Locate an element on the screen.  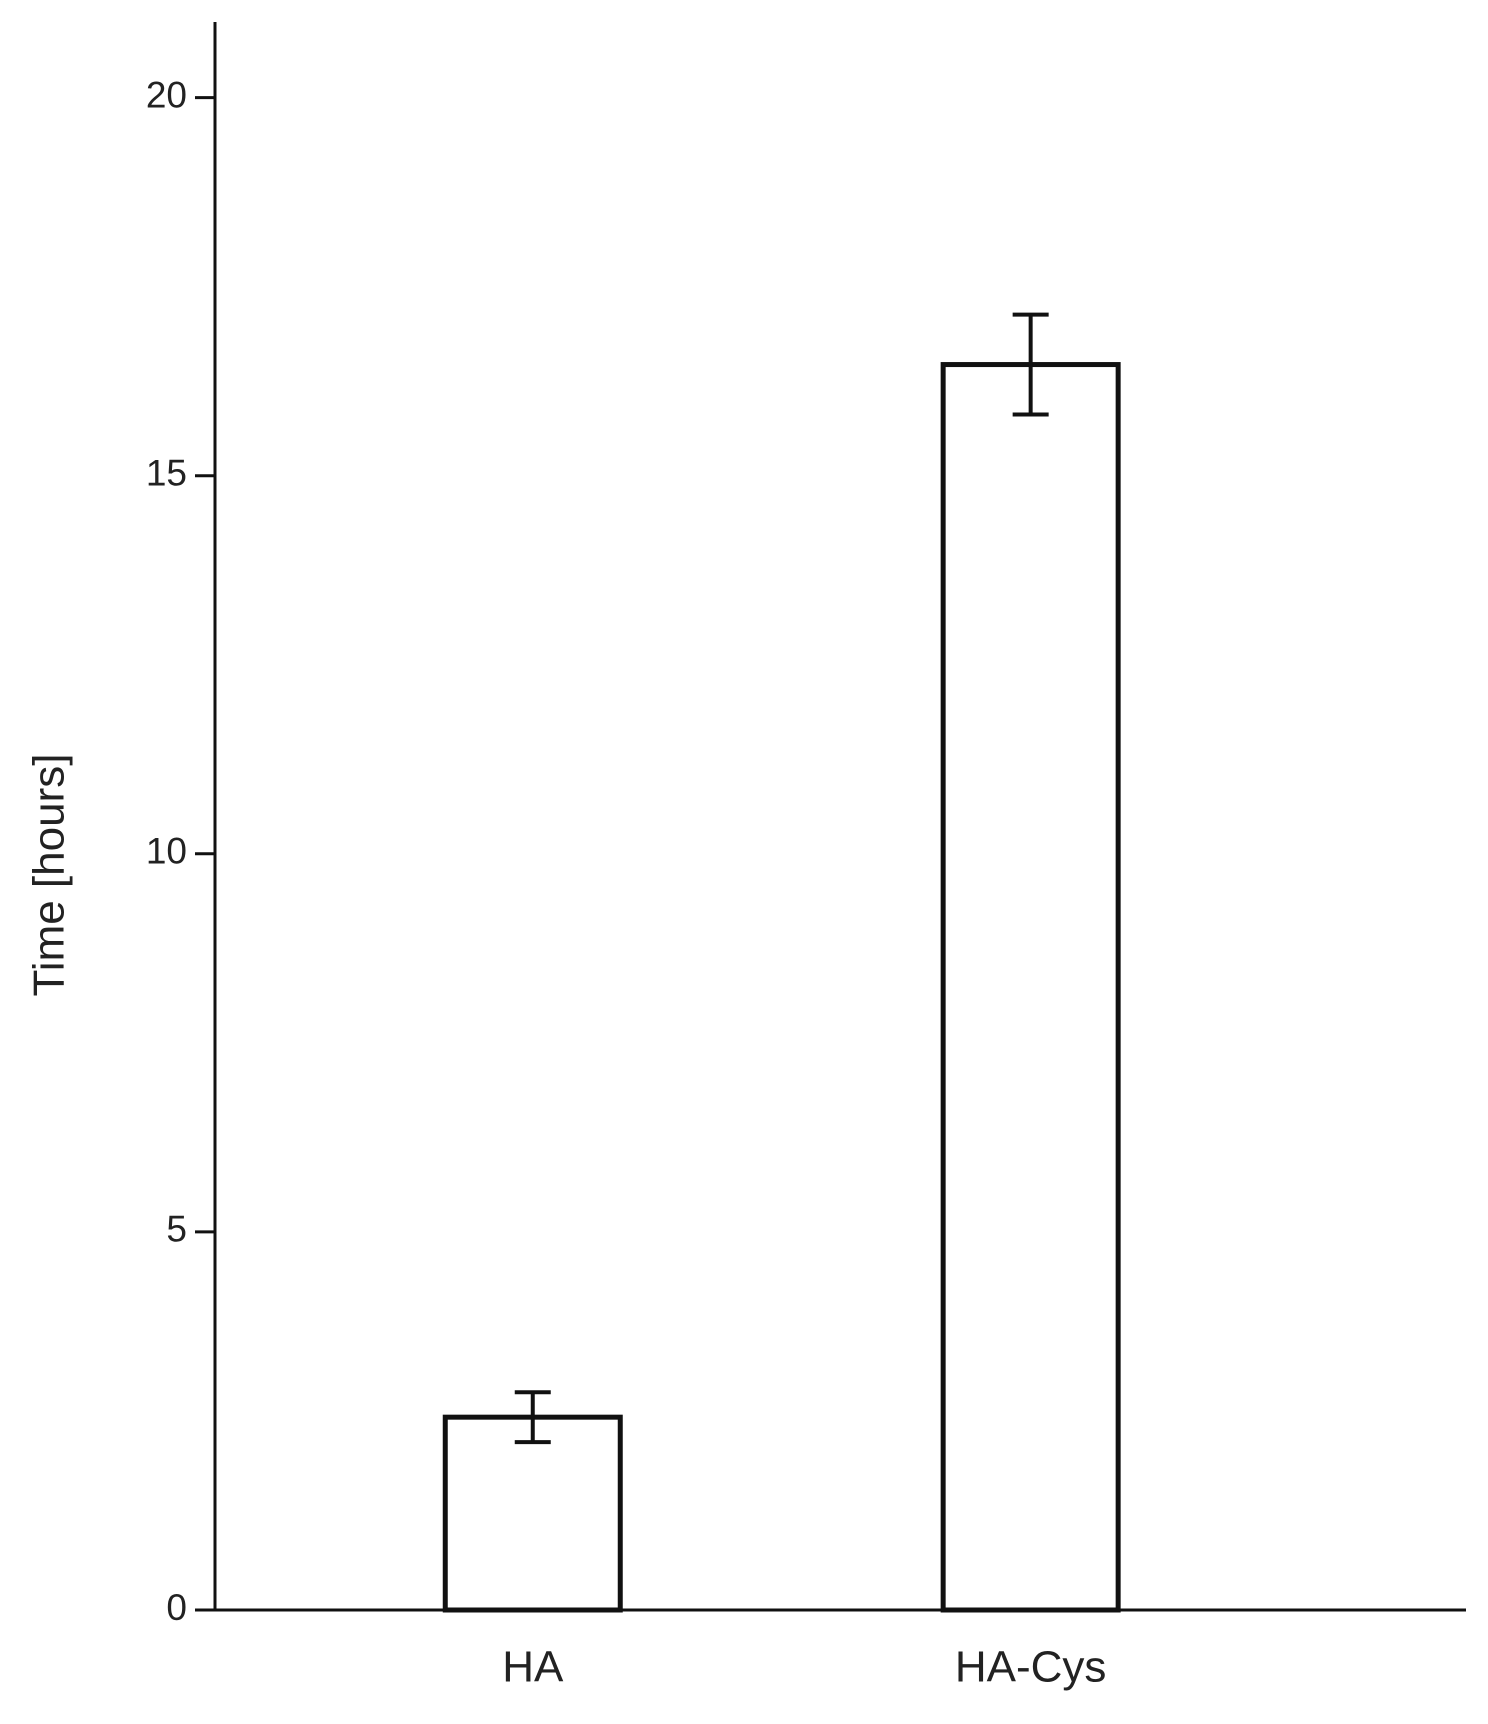
x-tick-label: HA is located at coordinates (533, 1667).